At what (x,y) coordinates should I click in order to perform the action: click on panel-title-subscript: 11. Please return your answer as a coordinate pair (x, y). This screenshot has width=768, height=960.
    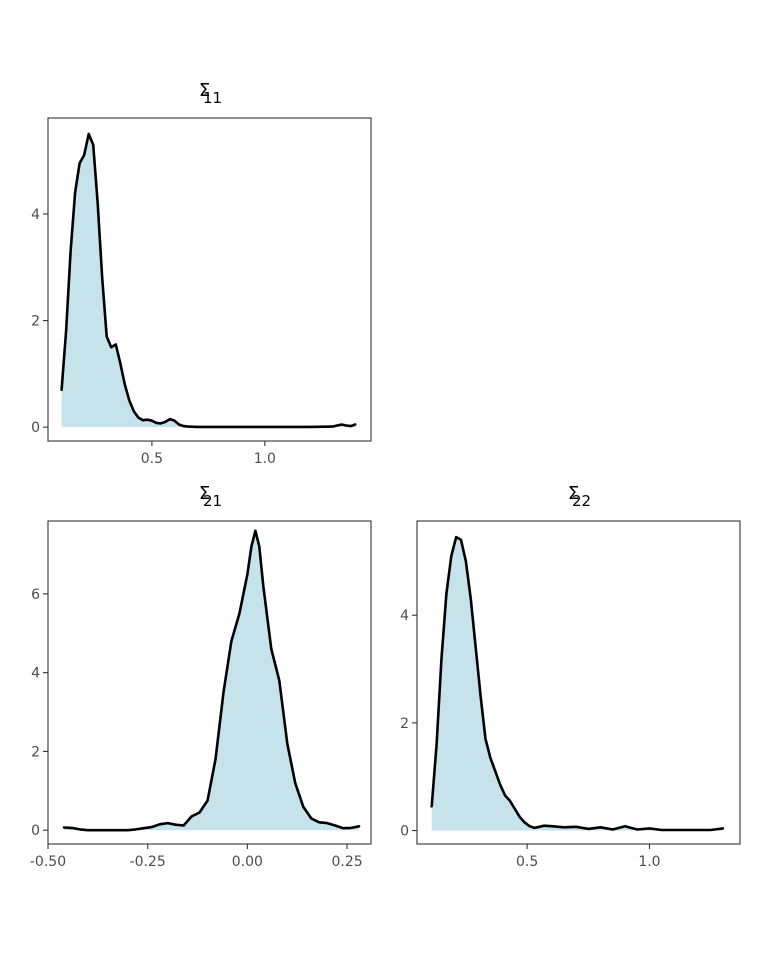
    Looking at the image, I should click on (212, 98).